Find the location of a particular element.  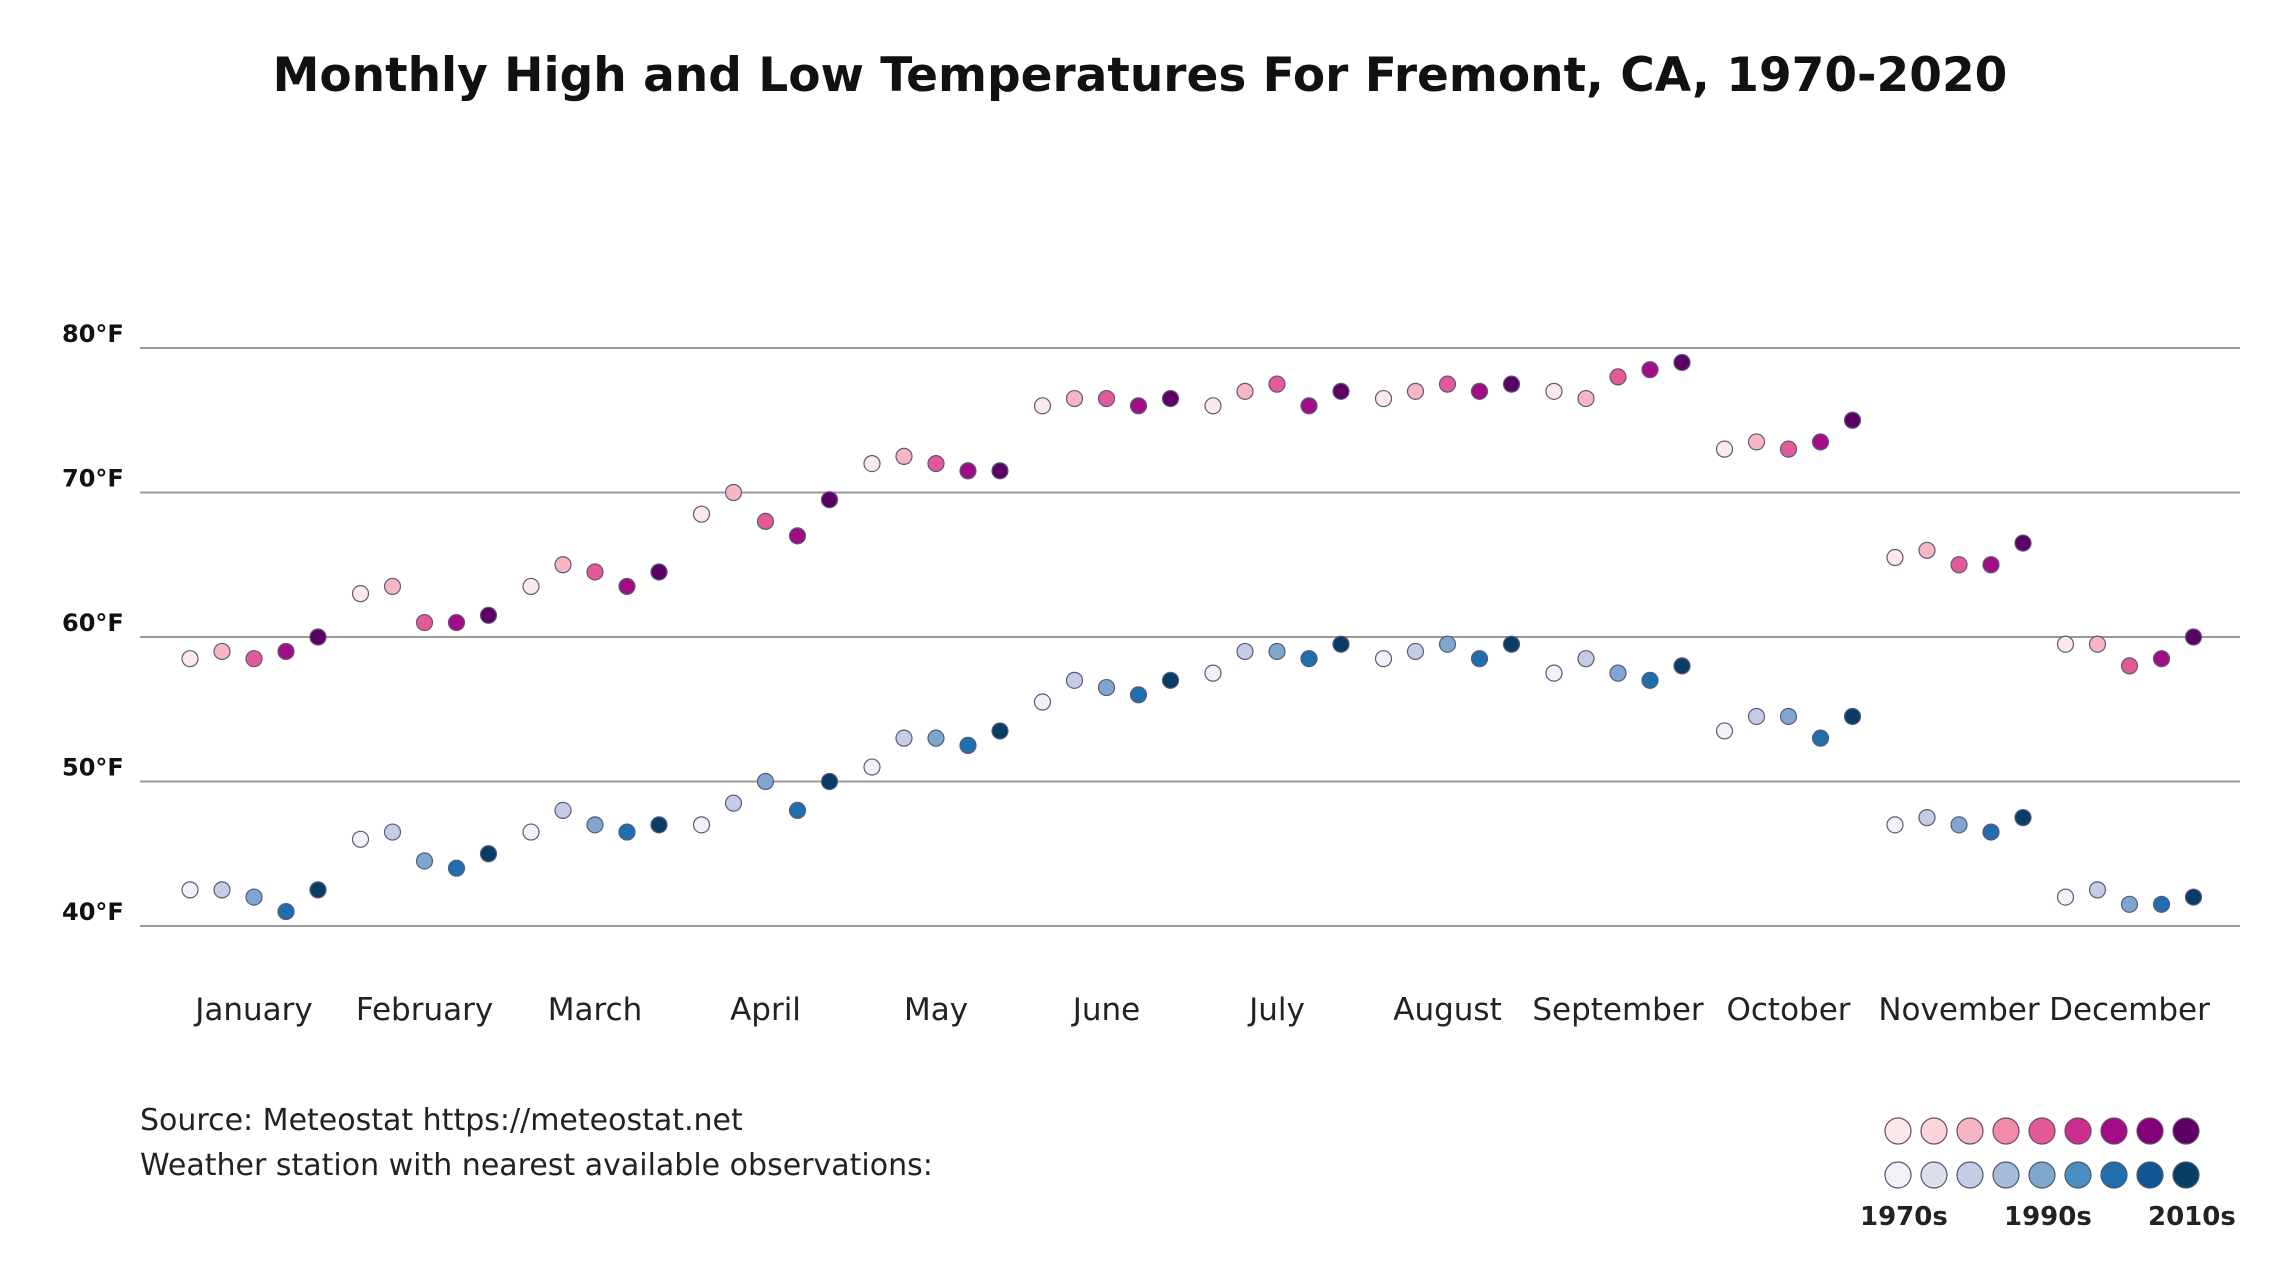

data-point-low-1980s-september is located at coordinates (1586, 659).